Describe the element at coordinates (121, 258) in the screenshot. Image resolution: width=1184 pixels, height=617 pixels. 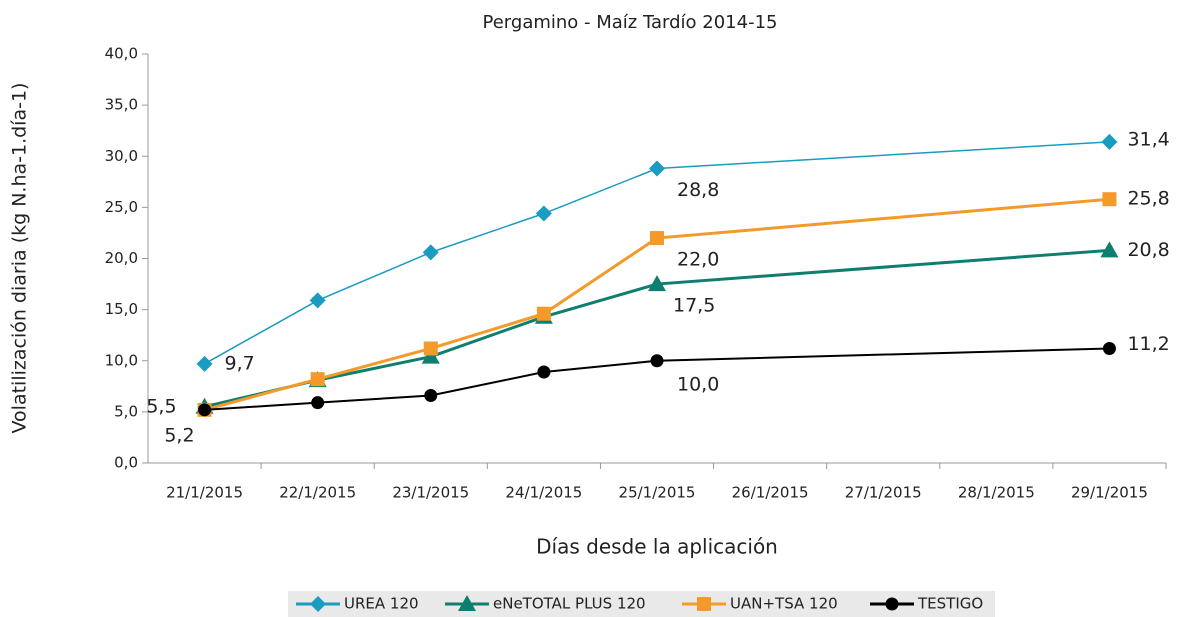
I see `y-tick-label: 20,0` at that location.